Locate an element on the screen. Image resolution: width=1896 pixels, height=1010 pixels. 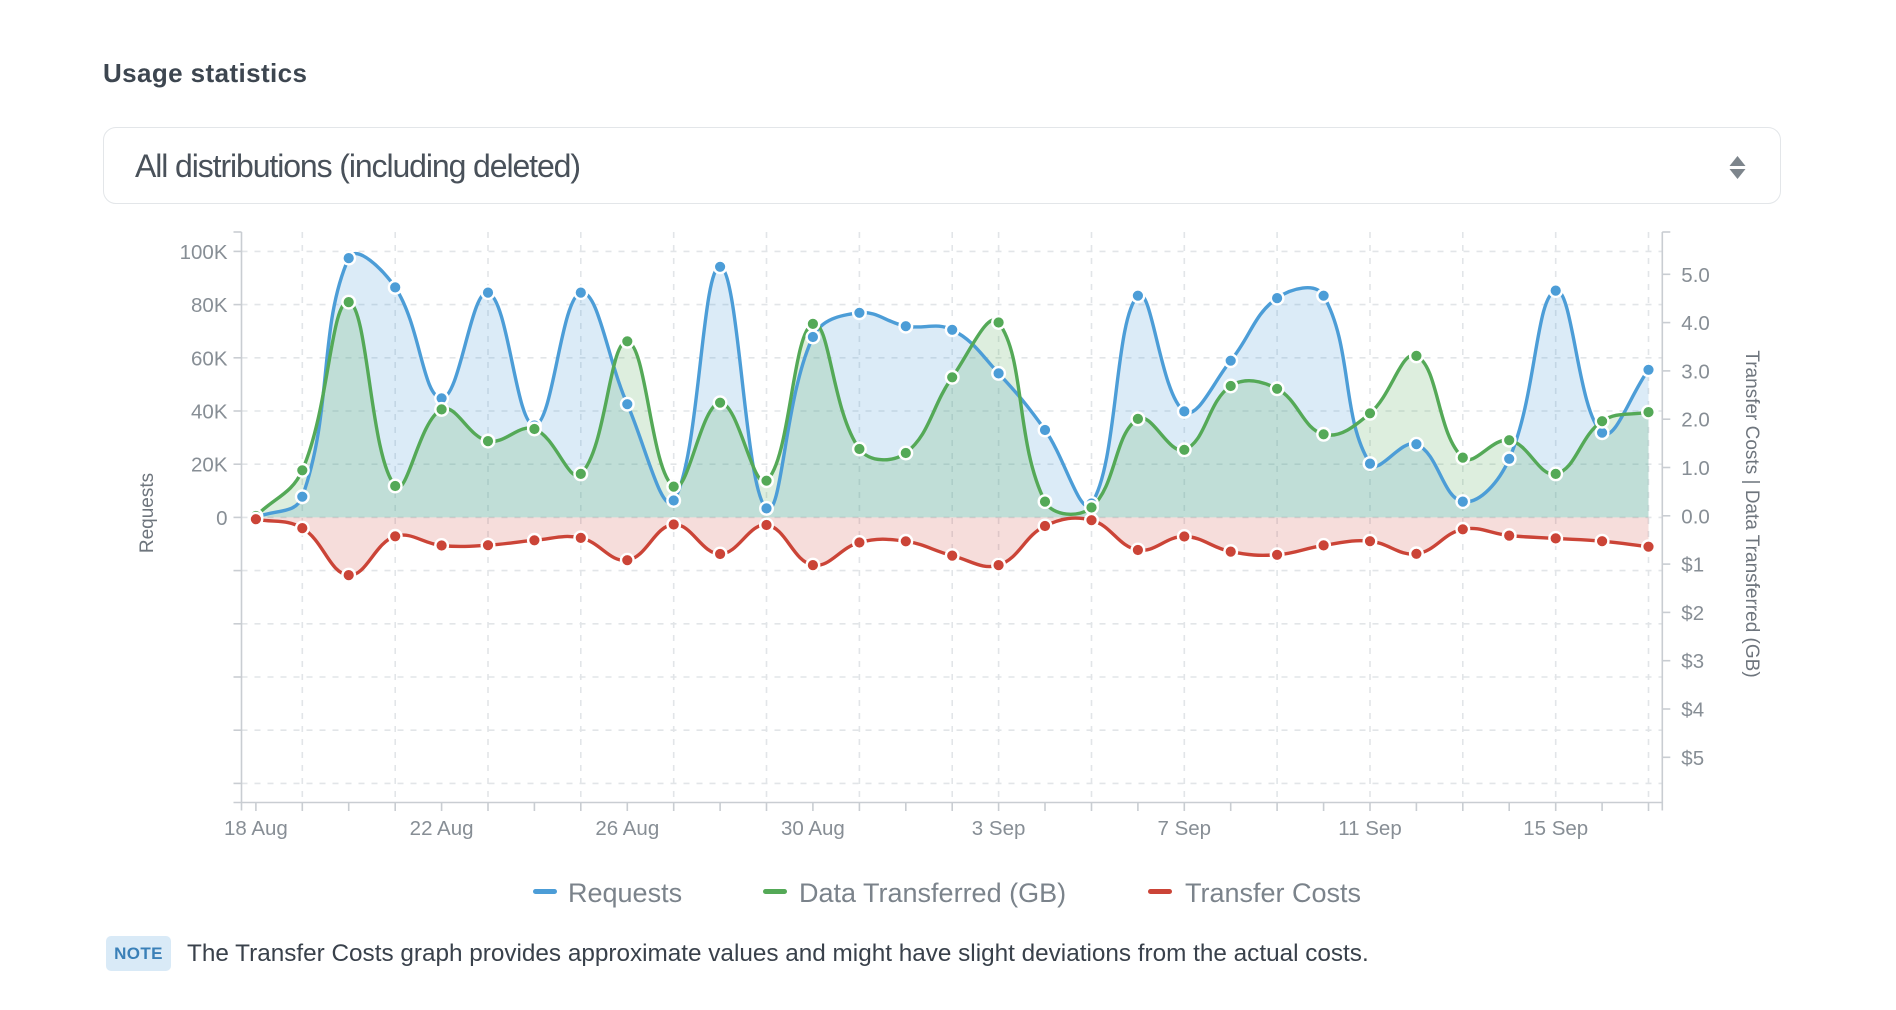
svg-text:Transfer Costs | Data Transfer: Transfer Costs | Data Transferred (GB) is located at coordinates (1751, 513).